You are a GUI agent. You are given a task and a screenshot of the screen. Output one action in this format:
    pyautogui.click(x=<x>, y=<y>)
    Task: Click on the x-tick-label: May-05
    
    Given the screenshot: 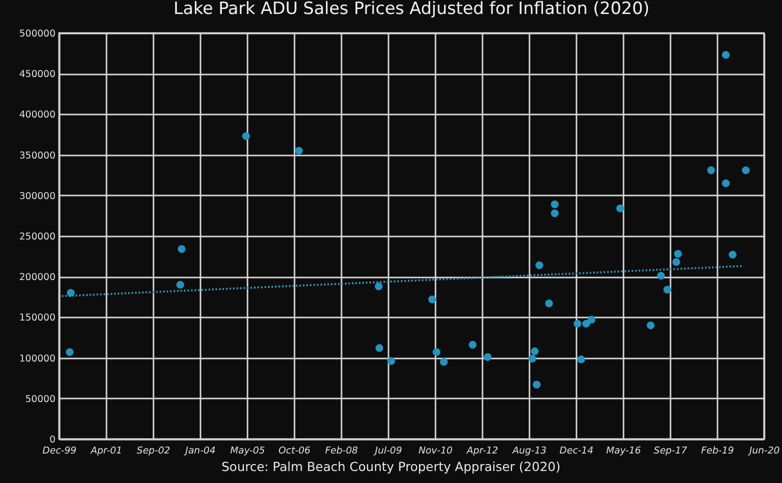 What is the action you would take?
    pyautogui.click(x=247, y=451)
    